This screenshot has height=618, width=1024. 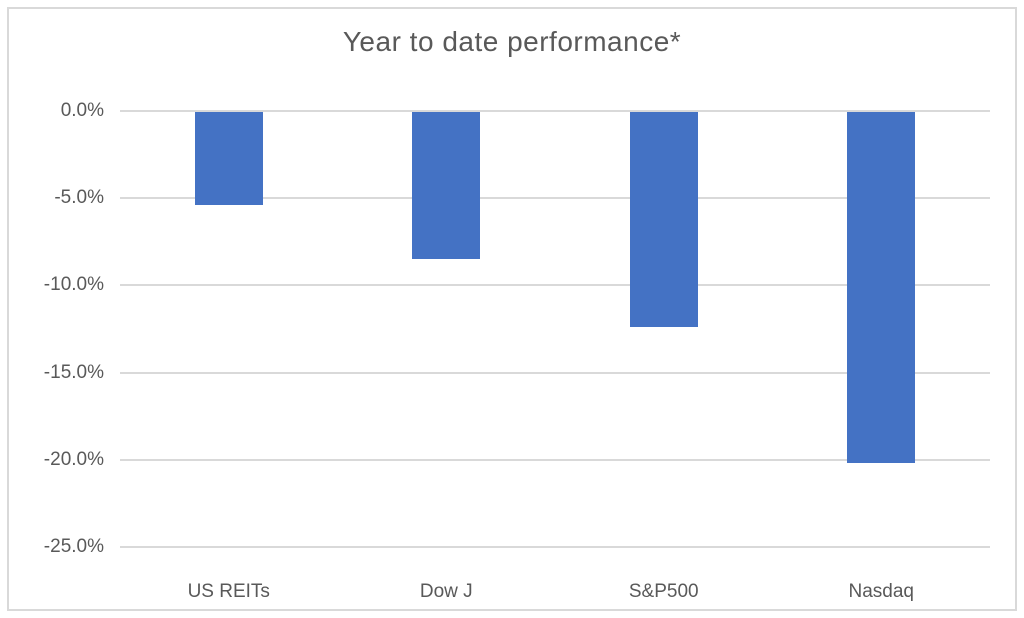 I want to click on x-axis-category-label: Dow J, so click(x=446, y=591).